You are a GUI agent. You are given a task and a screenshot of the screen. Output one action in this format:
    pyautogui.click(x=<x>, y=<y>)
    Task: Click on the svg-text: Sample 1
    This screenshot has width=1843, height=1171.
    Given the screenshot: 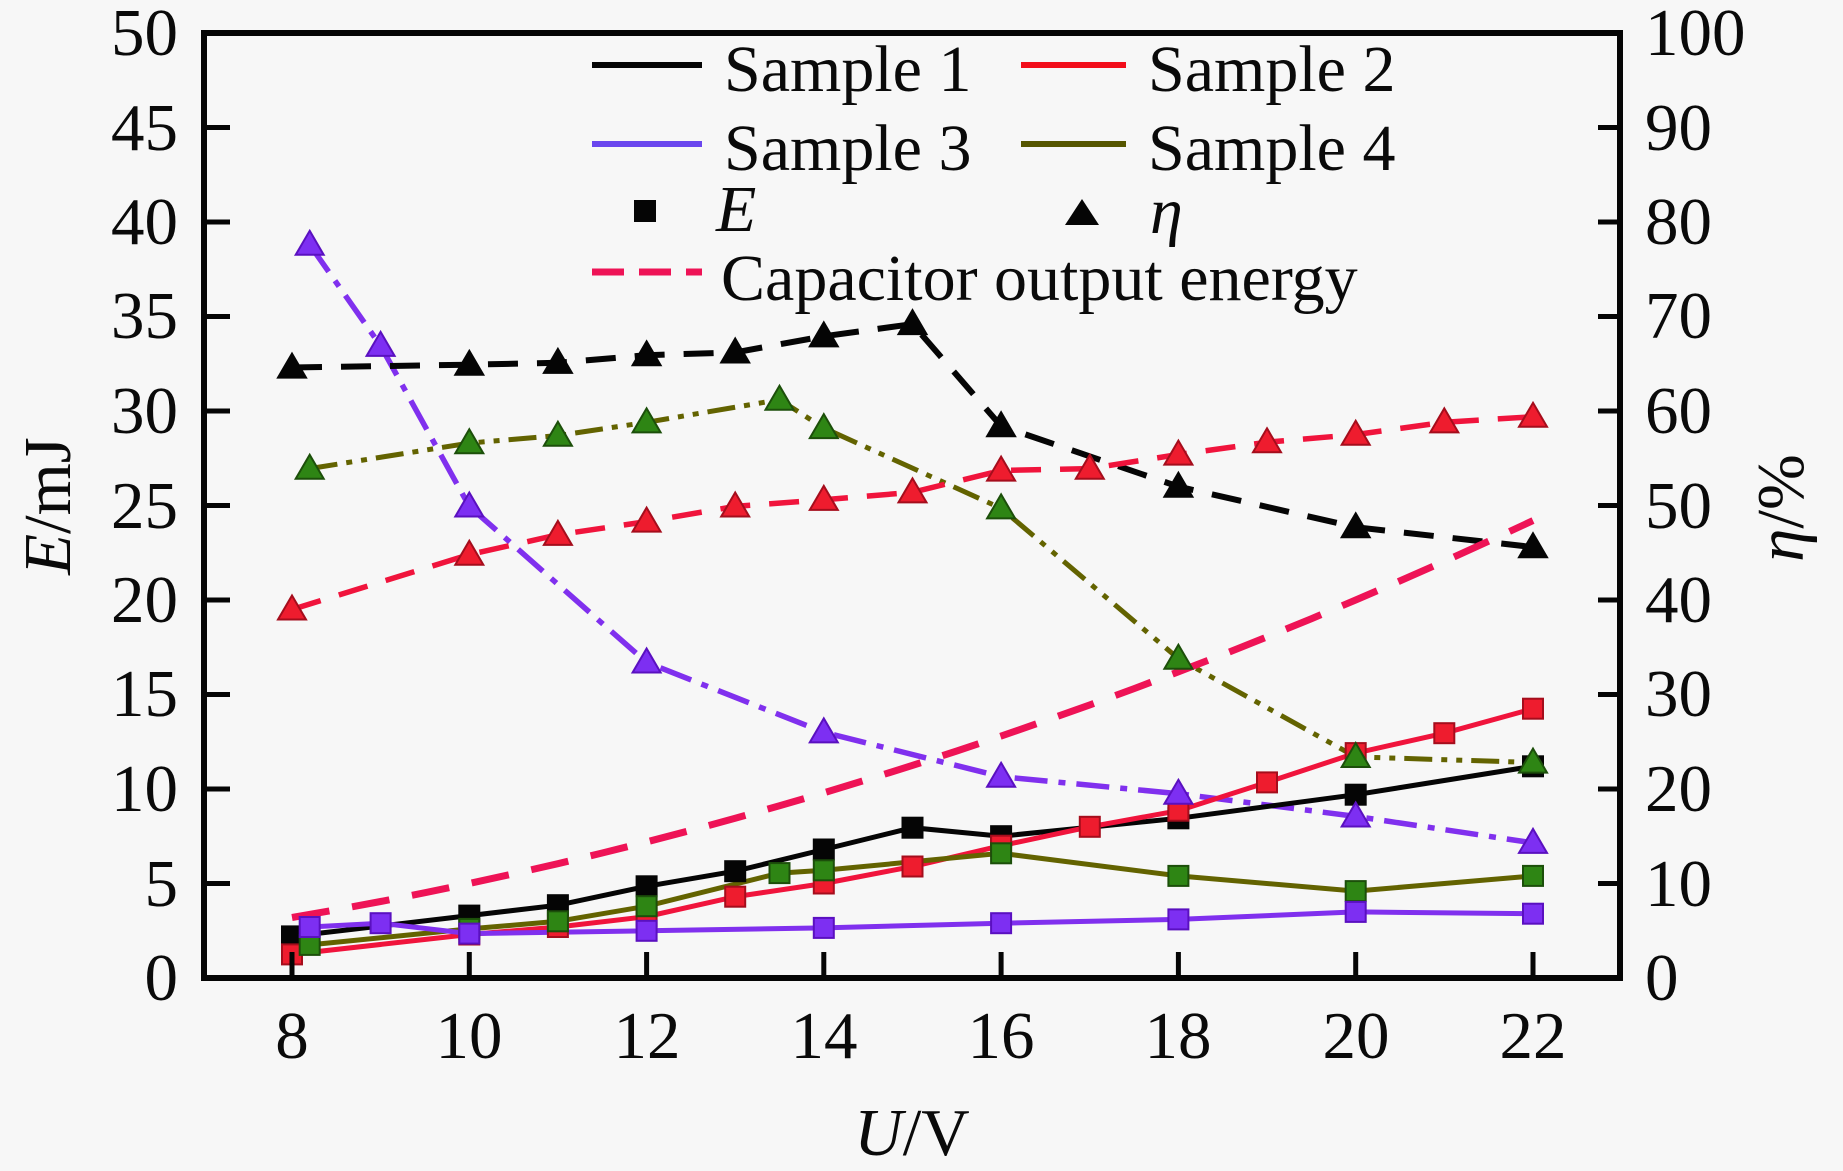 What is the action you would take?
    pyautogui.click(x=847, y=69)
    